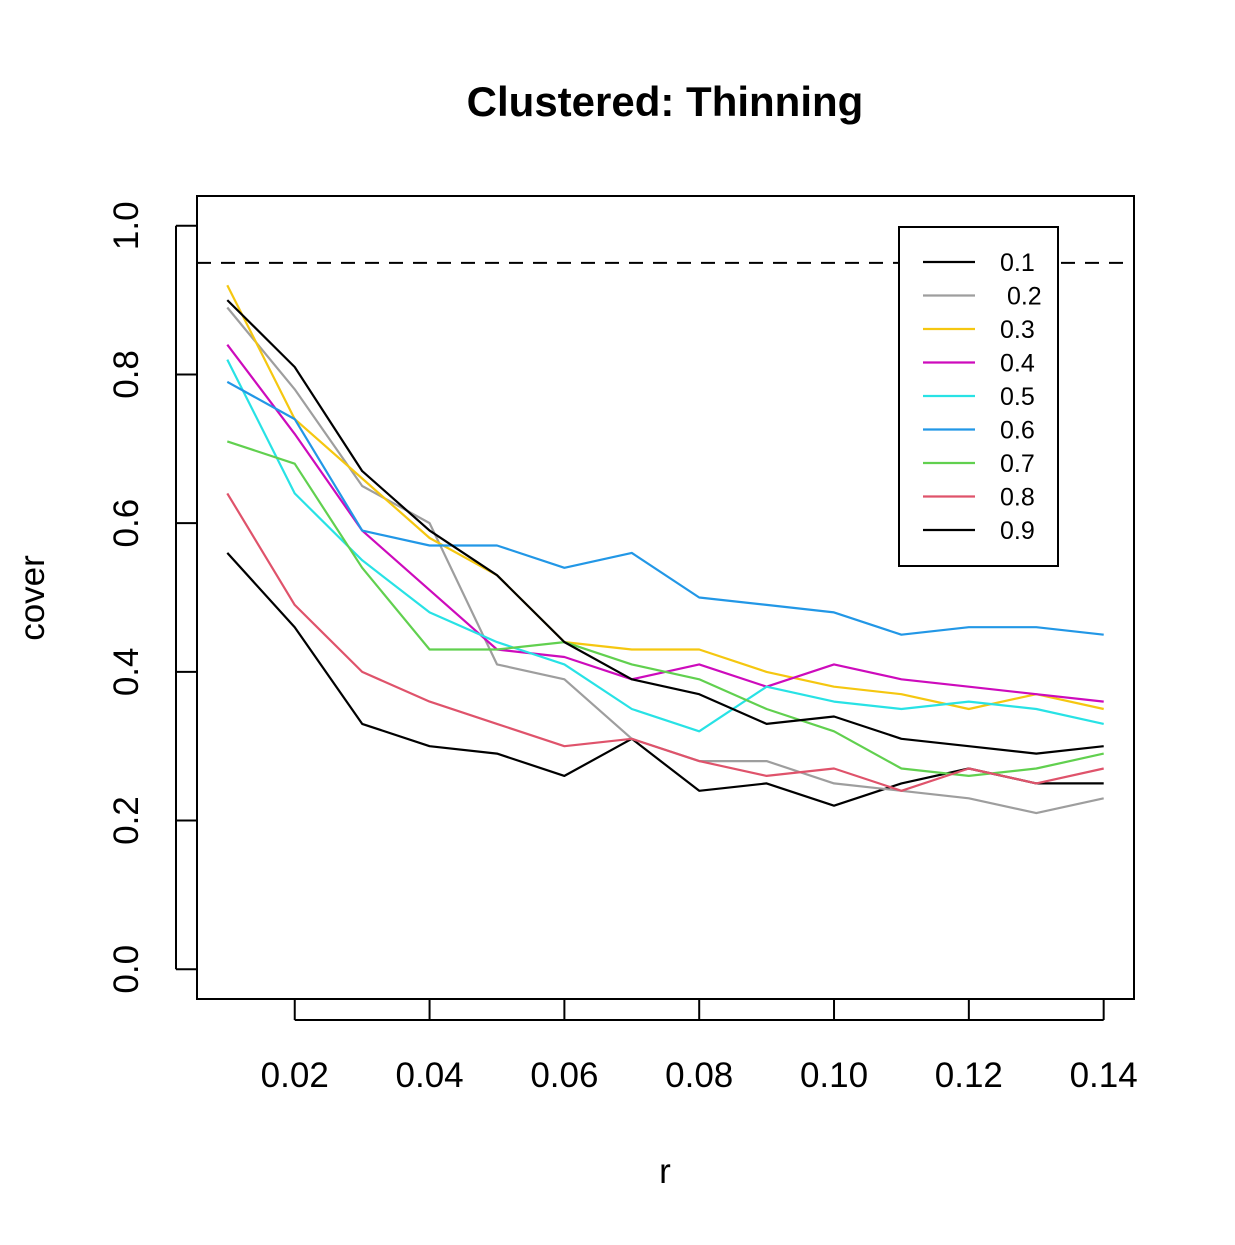  Describe the element at coordinates (1017, 330) in the screenshot. I see `legend-label: 0.3` at that location.